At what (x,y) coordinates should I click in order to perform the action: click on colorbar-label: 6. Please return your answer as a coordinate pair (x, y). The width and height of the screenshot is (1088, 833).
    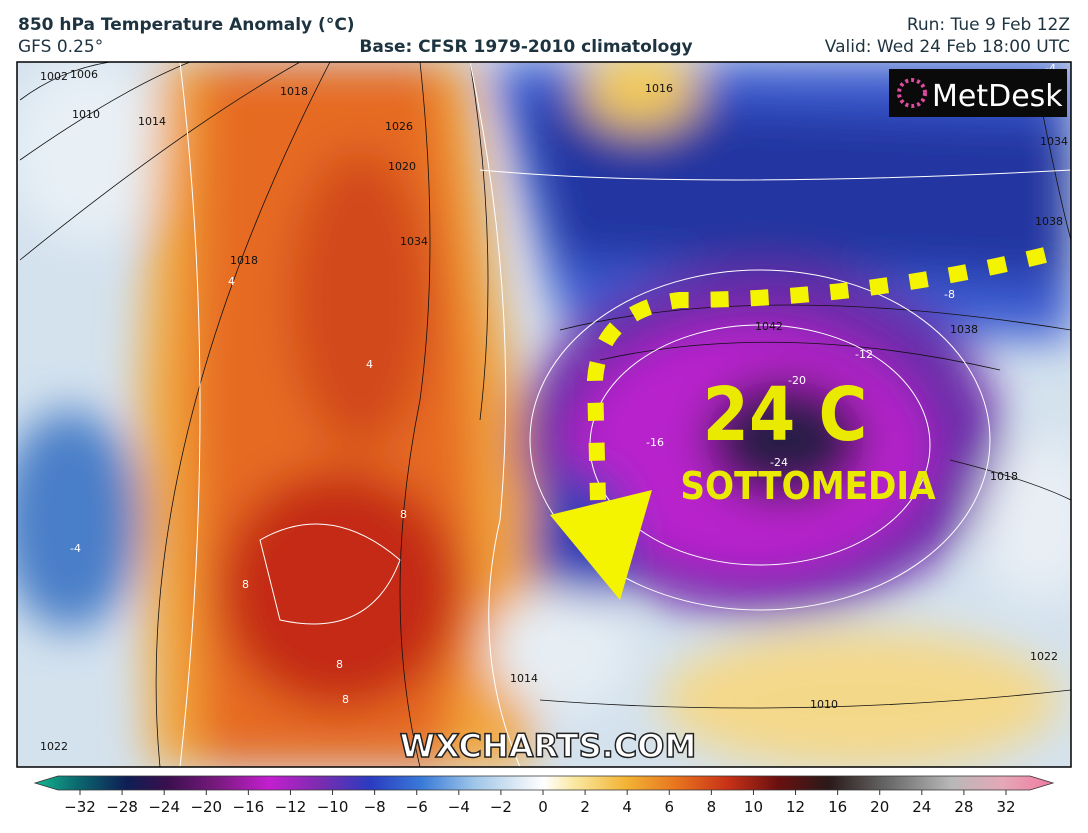
    Looking at the image, I should click on (669, 807).